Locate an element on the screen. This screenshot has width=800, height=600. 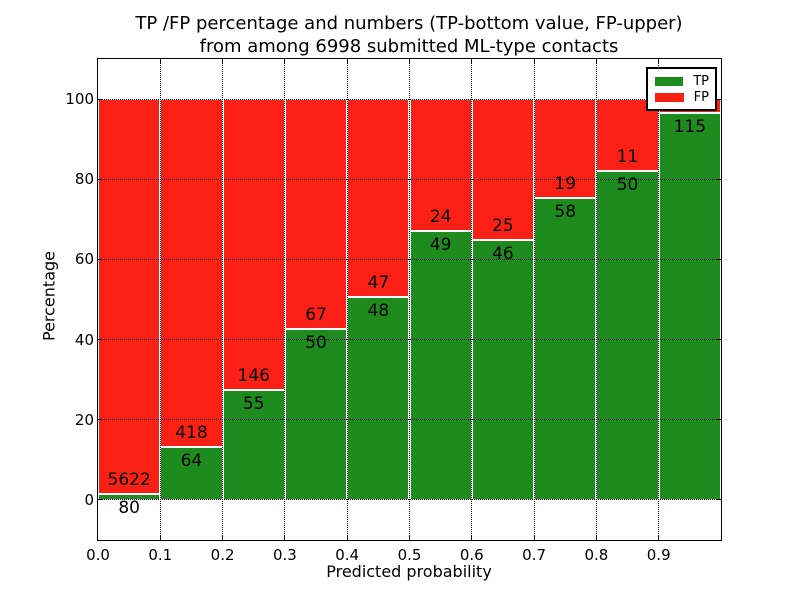
legend: TP FP is located at coordinates (681, 89).